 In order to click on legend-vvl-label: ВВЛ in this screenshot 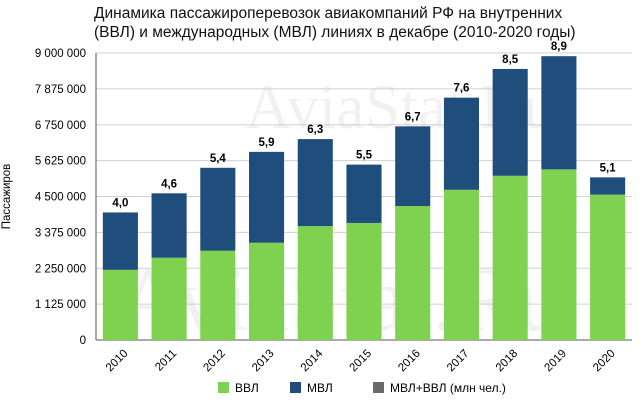, I will do `click(247, 388)`.